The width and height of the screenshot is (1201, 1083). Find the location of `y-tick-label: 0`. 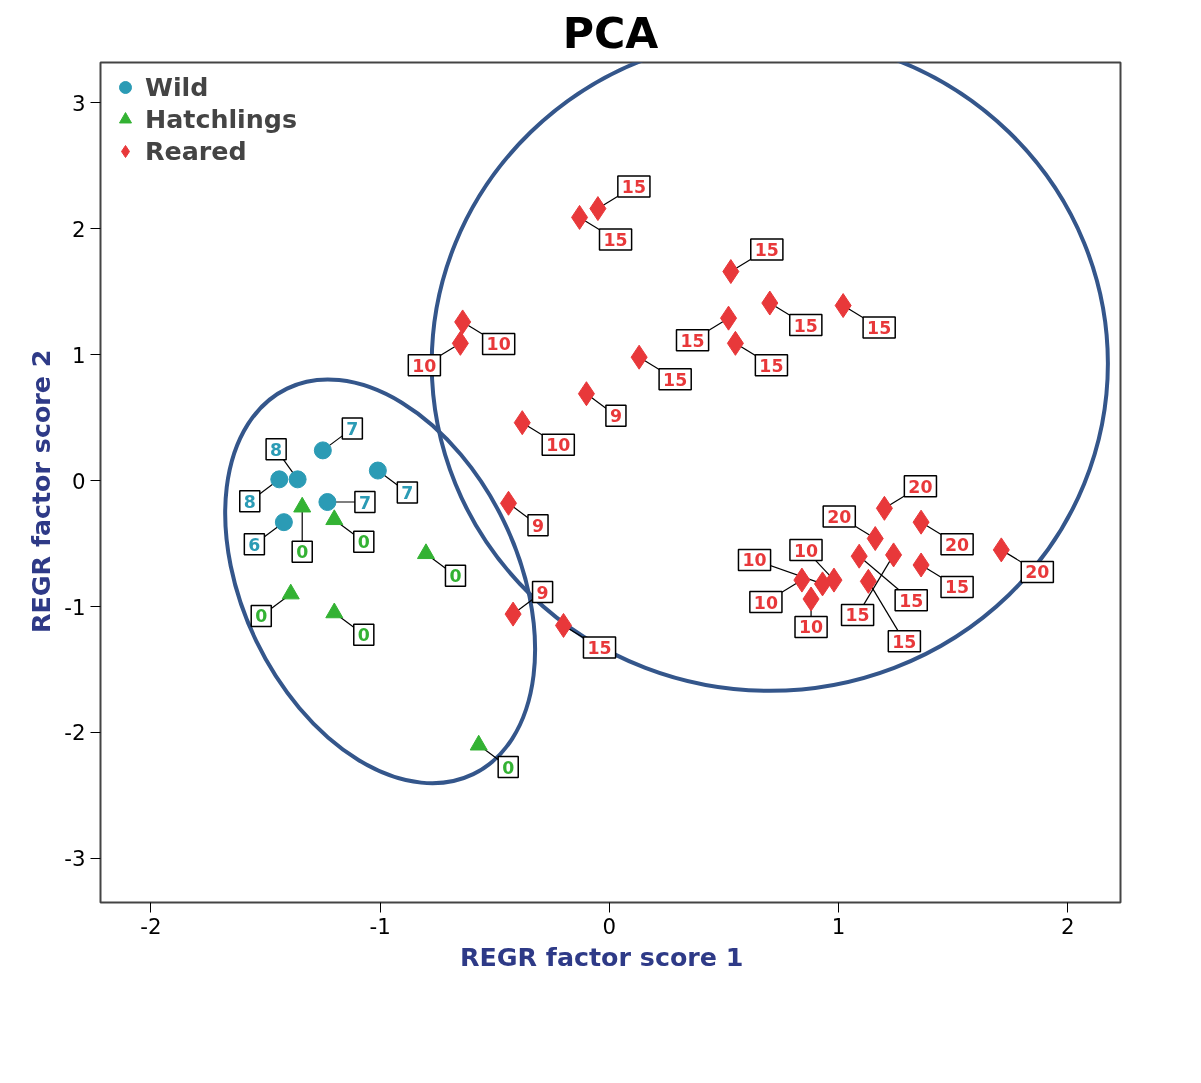

y-tick-label: 0 is located at coordinates (78, 481).